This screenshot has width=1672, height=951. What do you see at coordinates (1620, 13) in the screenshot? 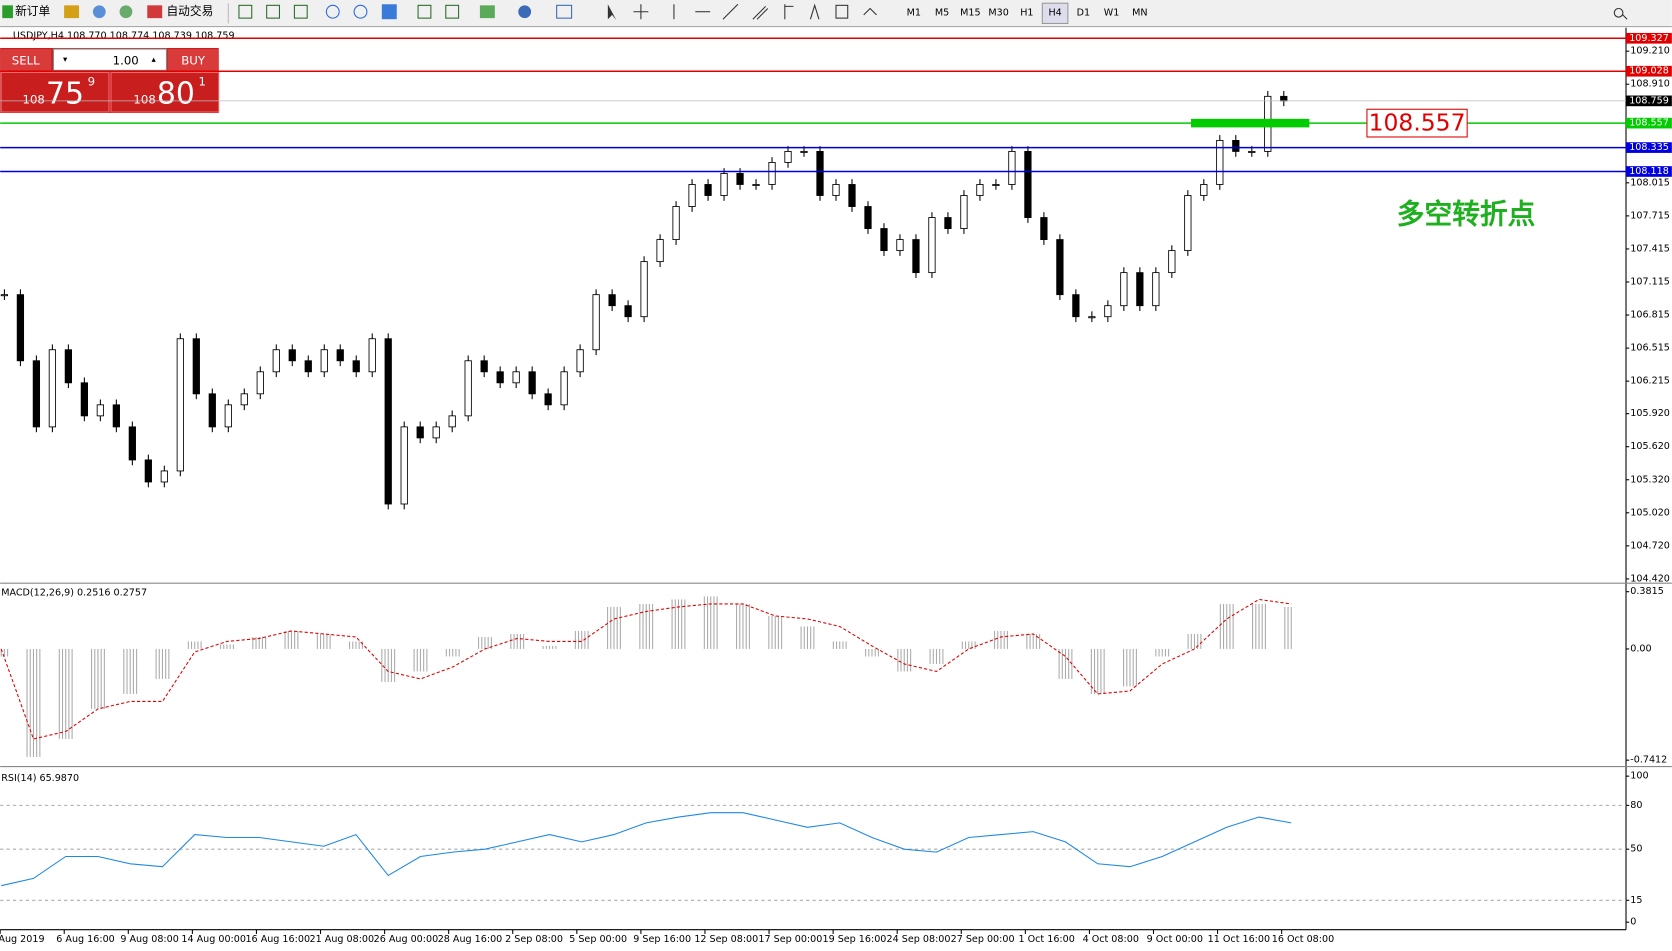
I see `search-icon` at bounding box center [1620, 13].